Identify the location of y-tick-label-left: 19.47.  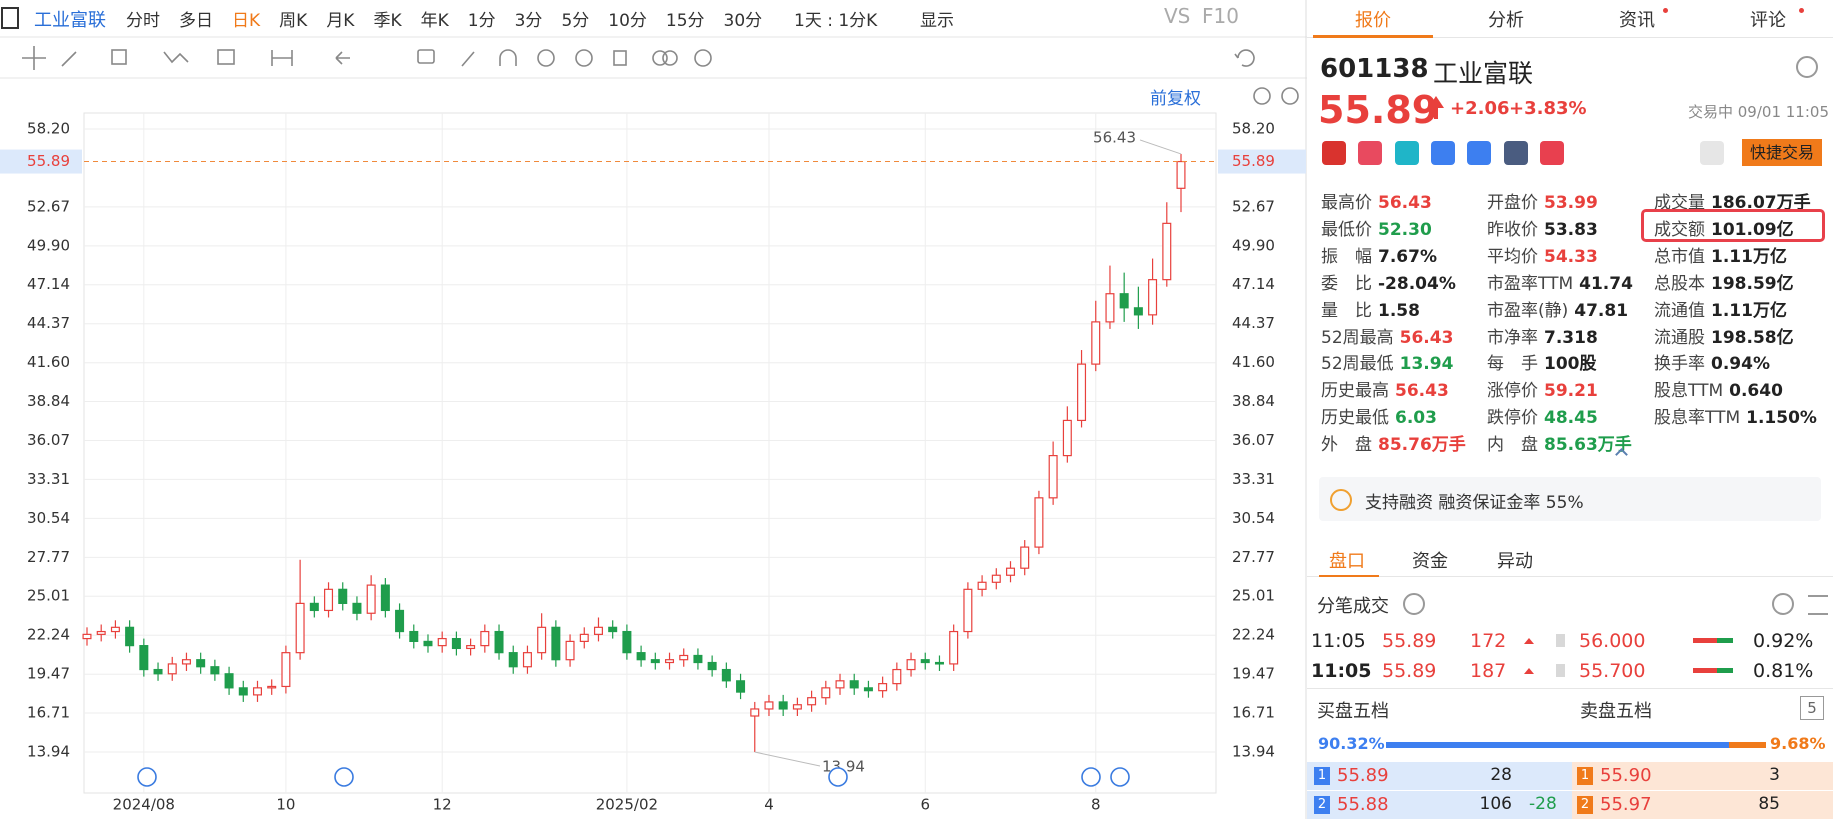
(48, 674).